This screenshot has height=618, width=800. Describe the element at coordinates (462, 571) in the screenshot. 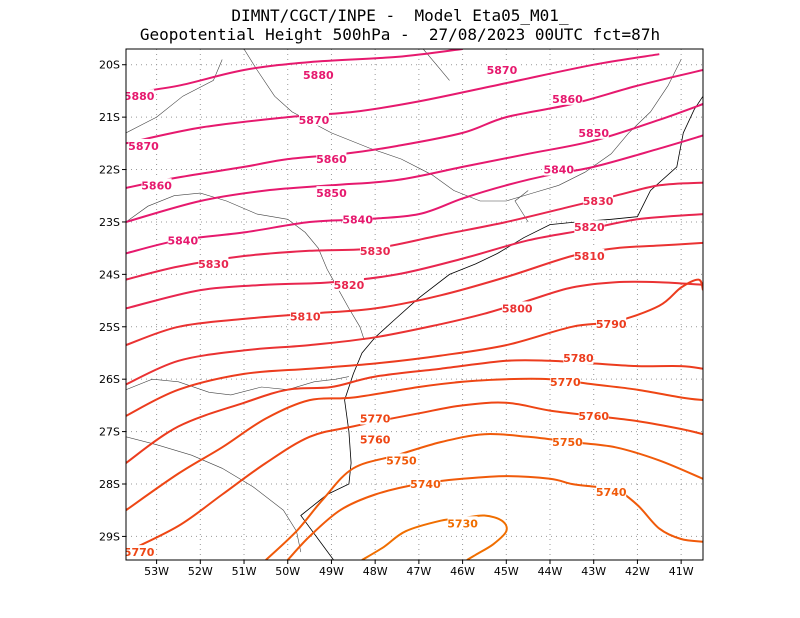

I see `lon-tick-label: 46W` at that location.